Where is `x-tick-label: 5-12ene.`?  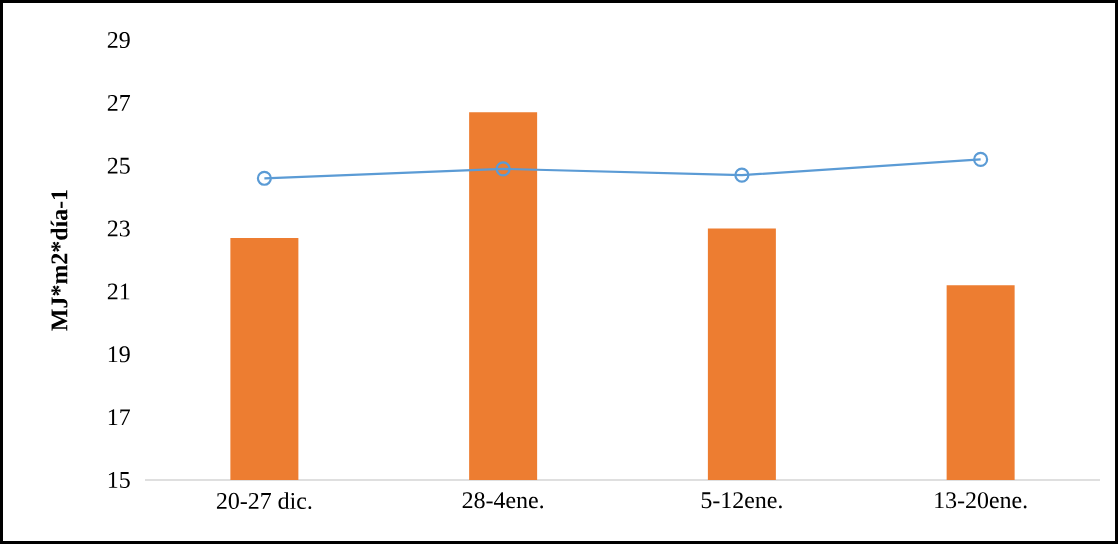 x-tick-label: 5-12ene. is located at coordinates (741, 500).